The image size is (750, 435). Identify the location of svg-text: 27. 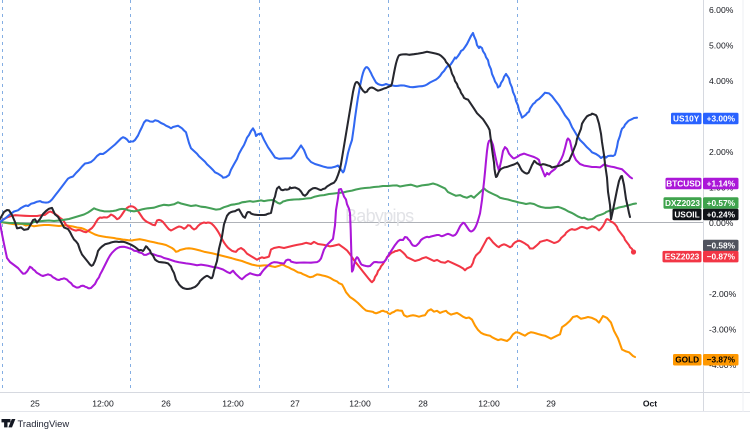
(295, 404).